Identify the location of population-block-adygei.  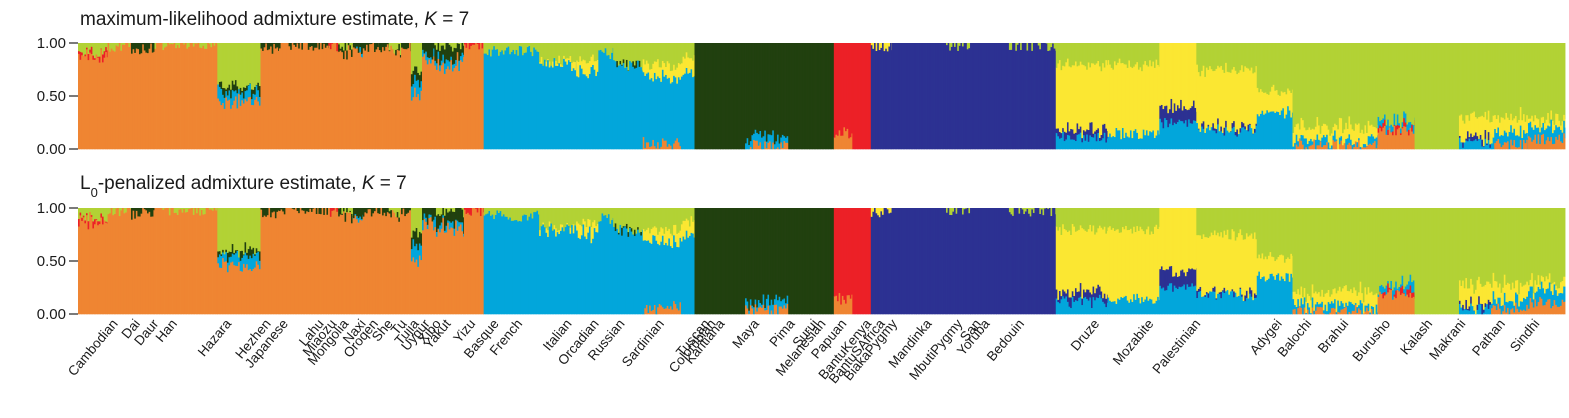
(1274, 261).